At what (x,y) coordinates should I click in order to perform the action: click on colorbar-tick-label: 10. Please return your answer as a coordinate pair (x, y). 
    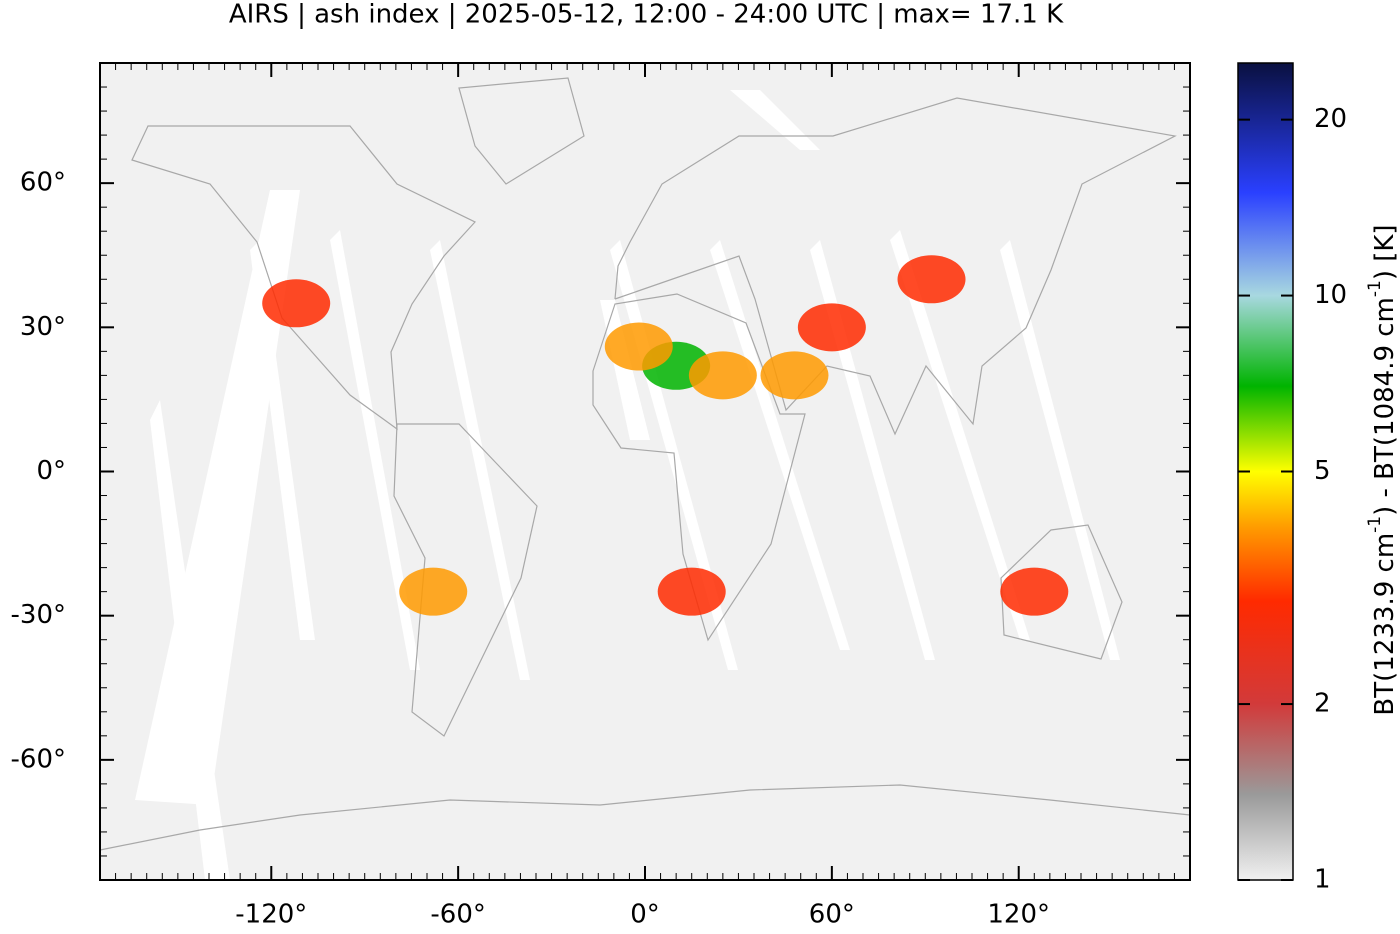
    Looking at the image, I should click on (1330, 295).